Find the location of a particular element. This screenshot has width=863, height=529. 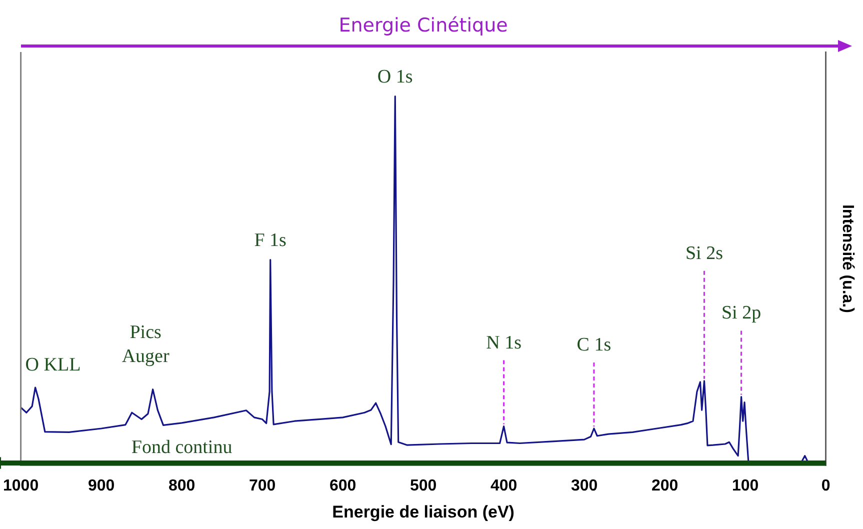

x-tick-label: 0 is located at coordinates (825, 485).